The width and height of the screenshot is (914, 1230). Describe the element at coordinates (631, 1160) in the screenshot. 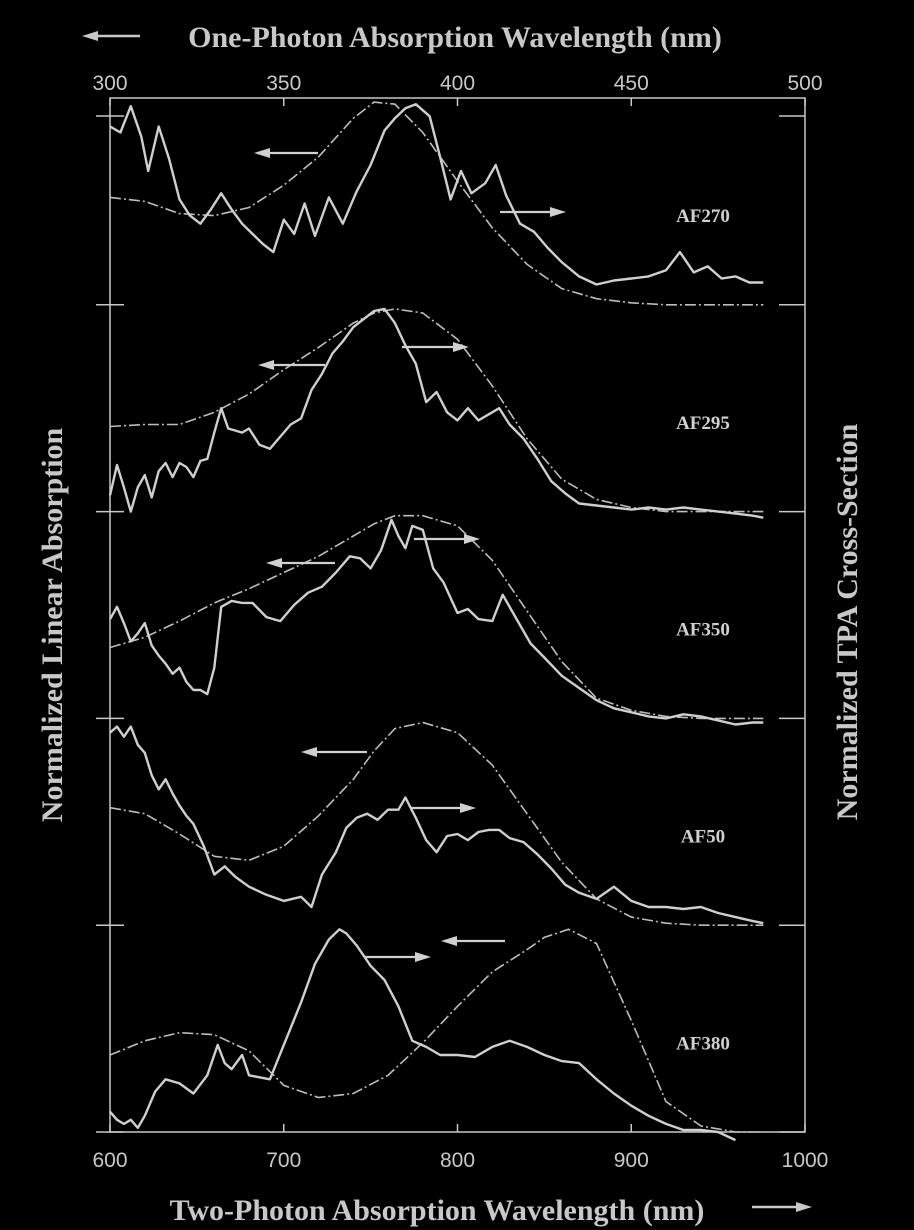

I see `bottom-tick-label: 900` at that location.